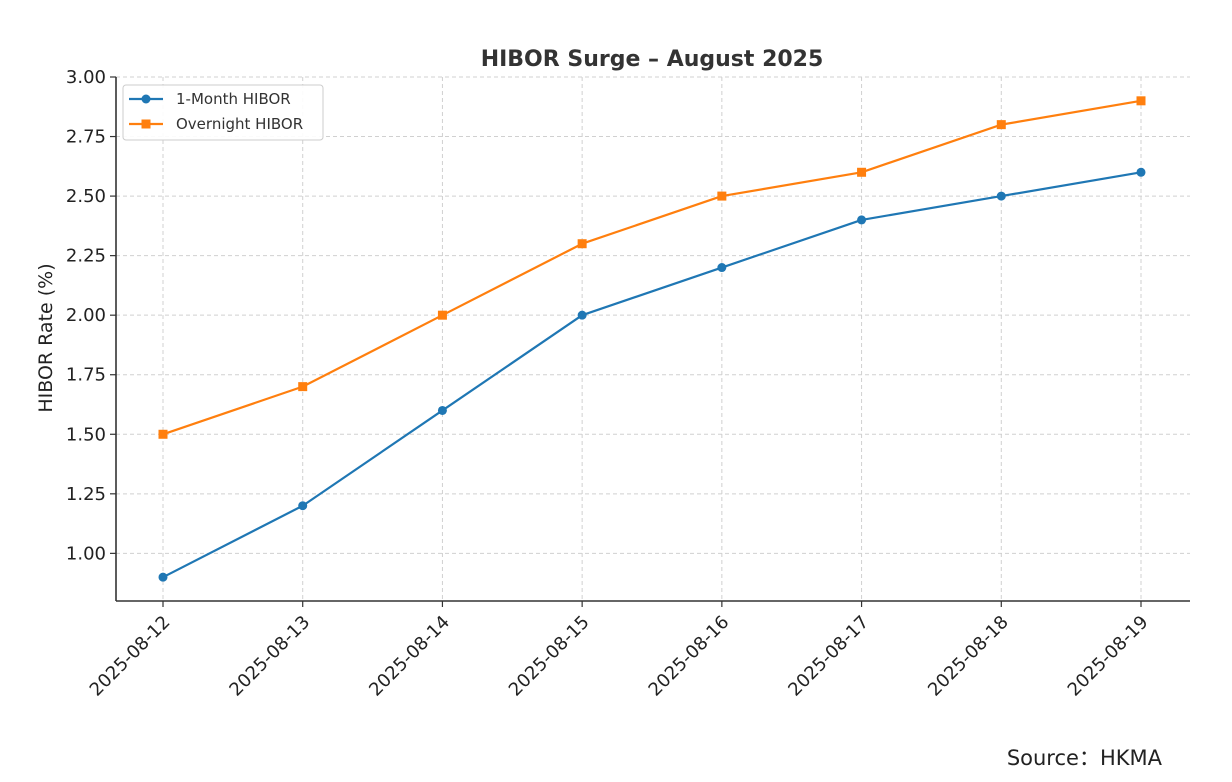  What do you see at coordinates (86, 434) in the screenshot?
I see `y-tick-label: 1.50` at bounding box center [86, 434].